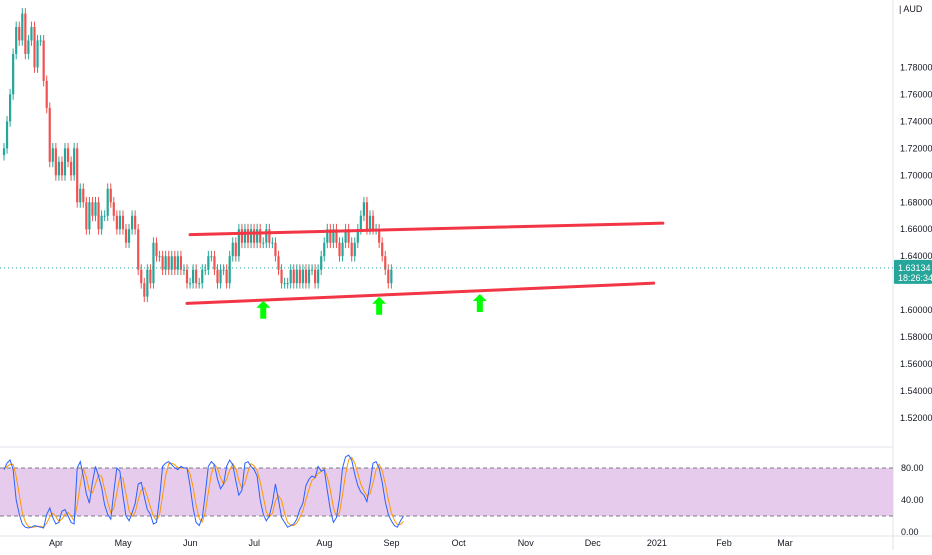  What do you see at coordinates (916, 148) in the screenshot?
I see `price-tick-label: 1.72000` at bounding box center [916, 148].